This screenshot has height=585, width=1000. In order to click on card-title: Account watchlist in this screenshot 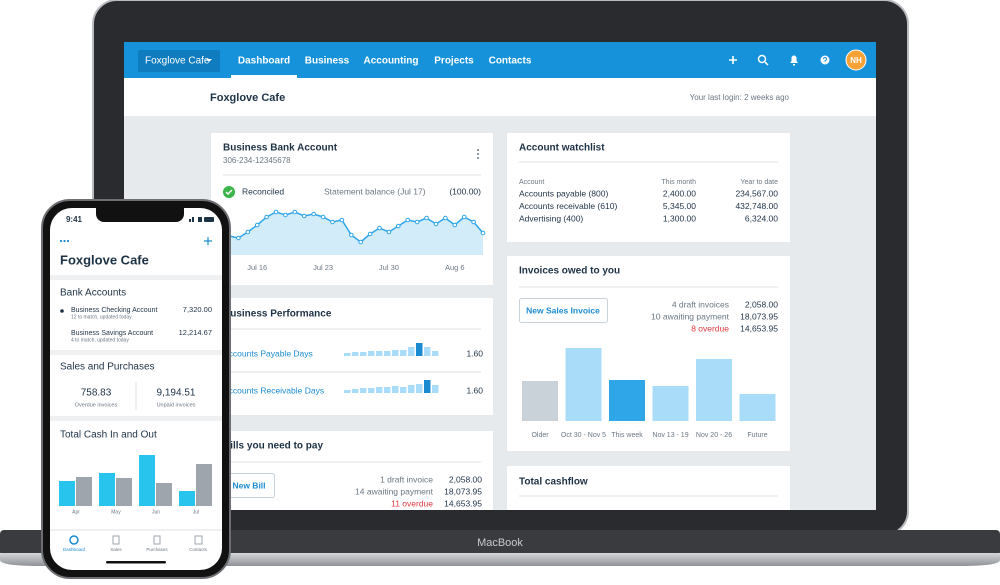, I will do `click(562, 148)`.